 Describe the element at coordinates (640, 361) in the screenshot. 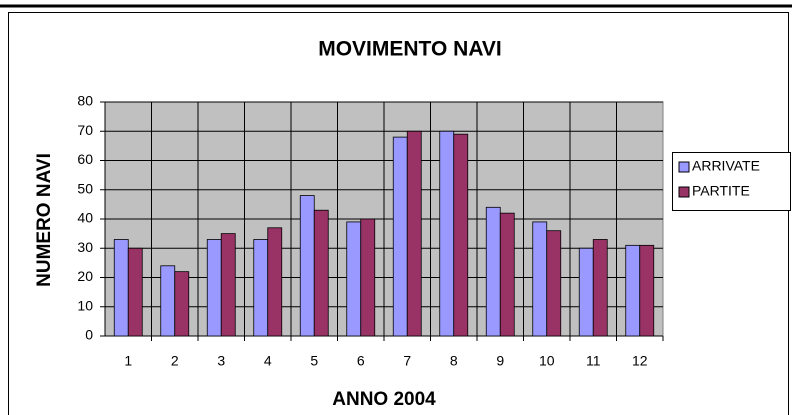

I see `x-tick-label: 12` at that location.